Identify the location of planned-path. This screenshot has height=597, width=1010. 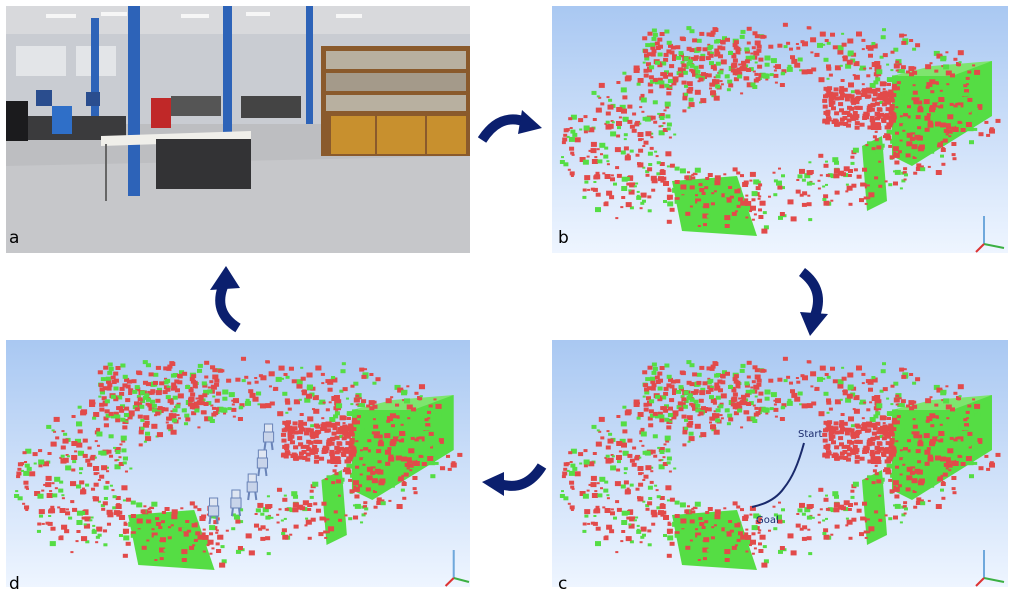
(778, 475).